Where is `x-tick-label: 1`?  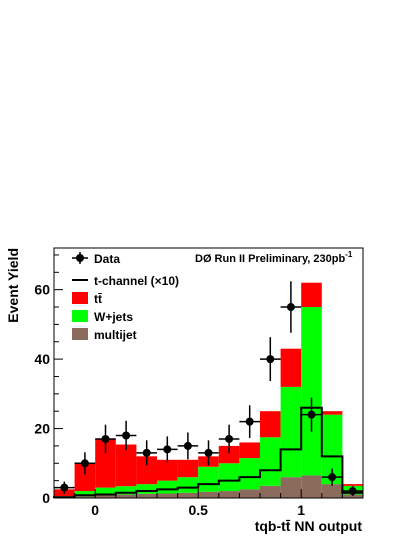
x-tick-label: 1 is located at coordinates (301, 510).